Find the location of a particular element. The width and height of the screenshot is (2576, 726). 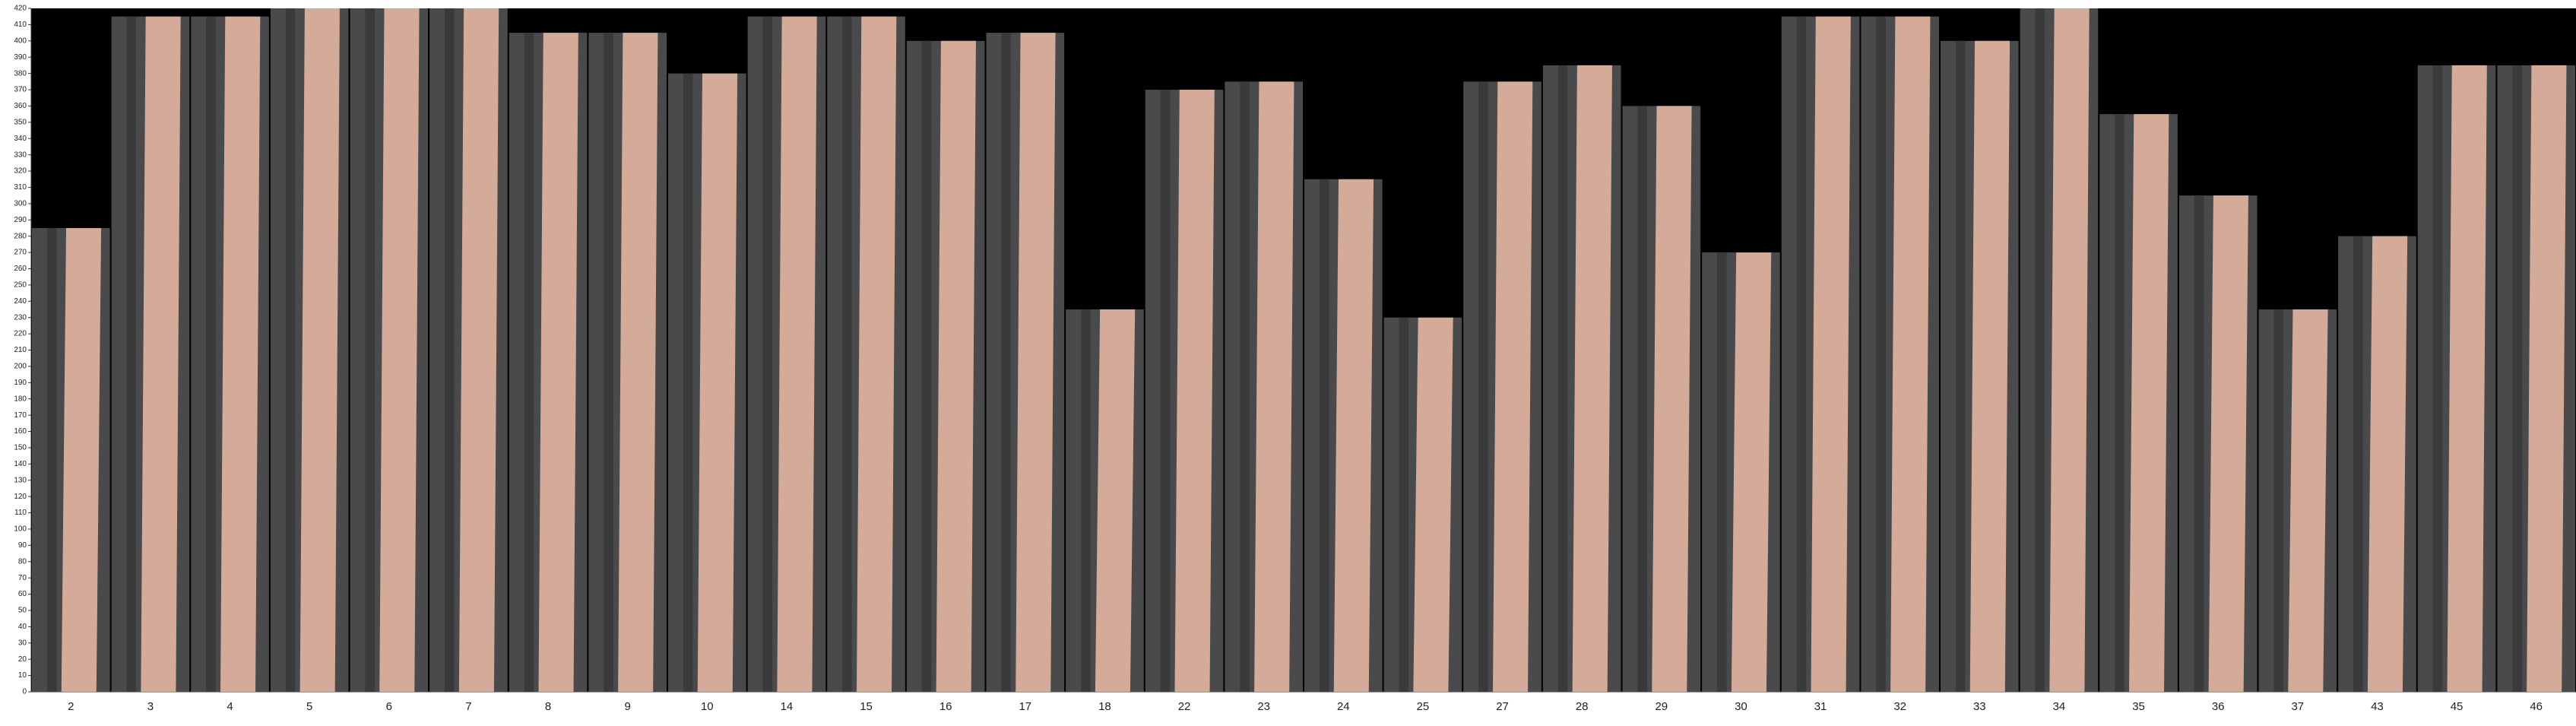

y-tick-label: 120 is located at coordinates (20, 497).